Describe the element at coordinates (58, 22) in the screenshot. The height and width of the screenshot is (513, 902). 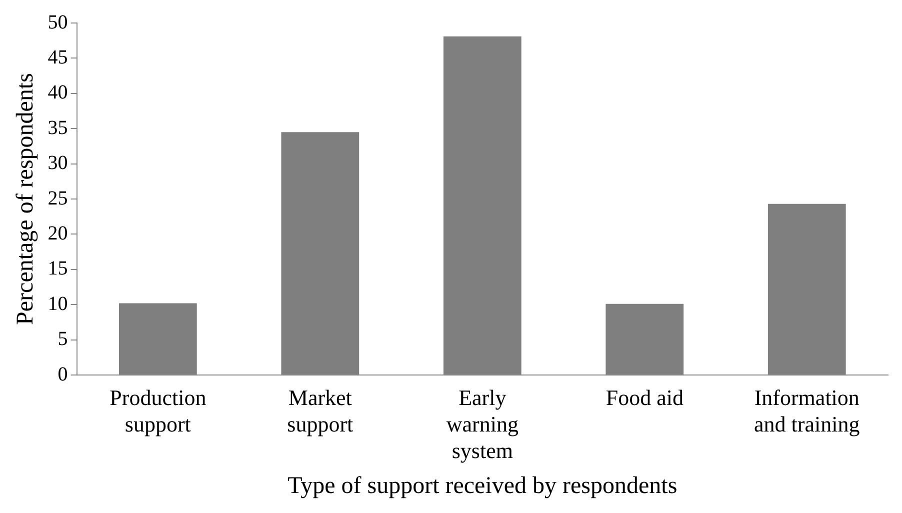
I see `y-tick-label: 50` at that location.